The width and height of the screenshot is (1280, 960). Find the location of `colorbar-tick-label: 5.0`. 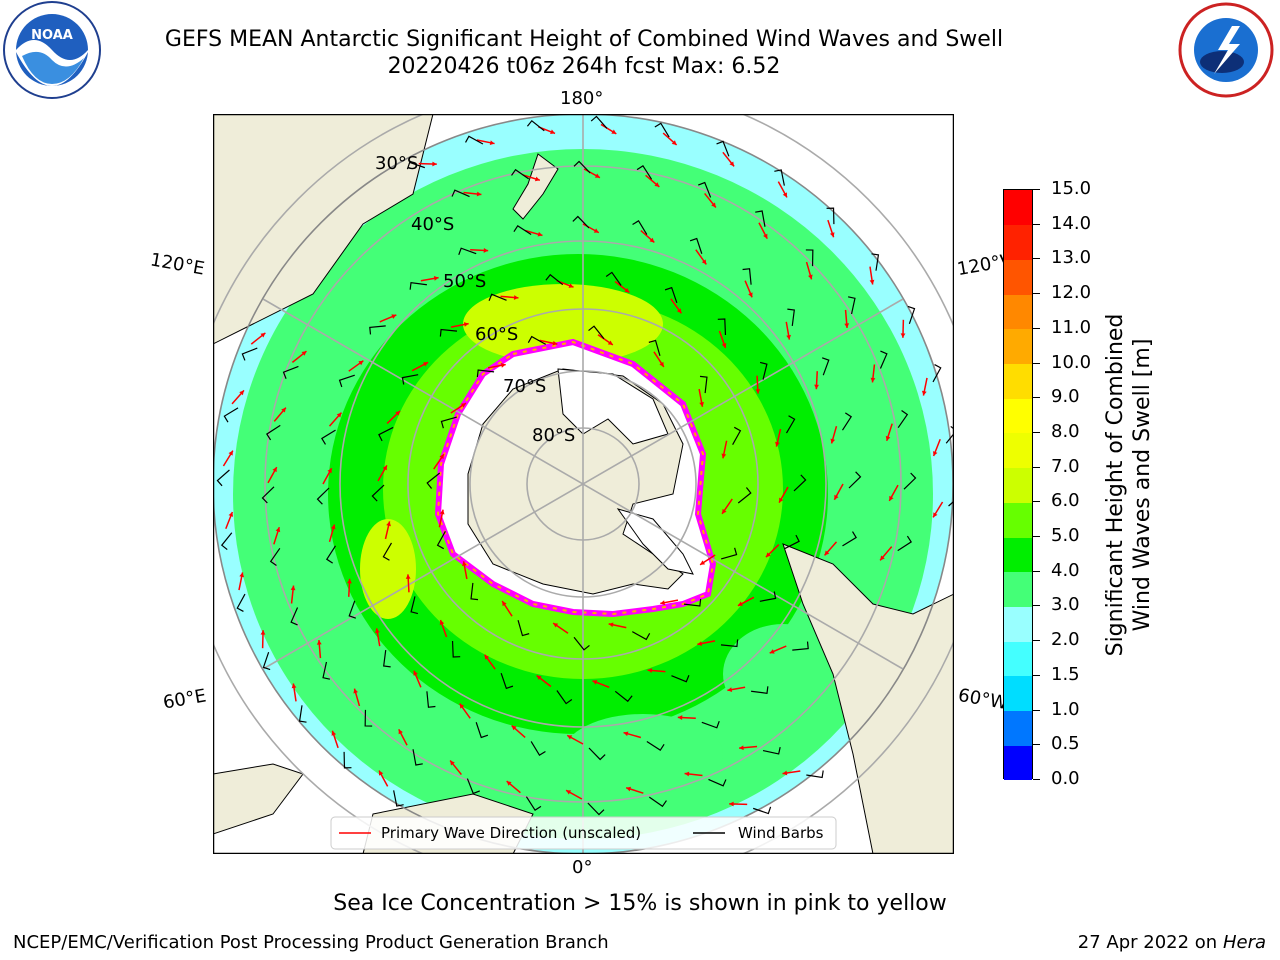

colorbar-tick-label: 5.0 is located at coordinates (1065, 536).